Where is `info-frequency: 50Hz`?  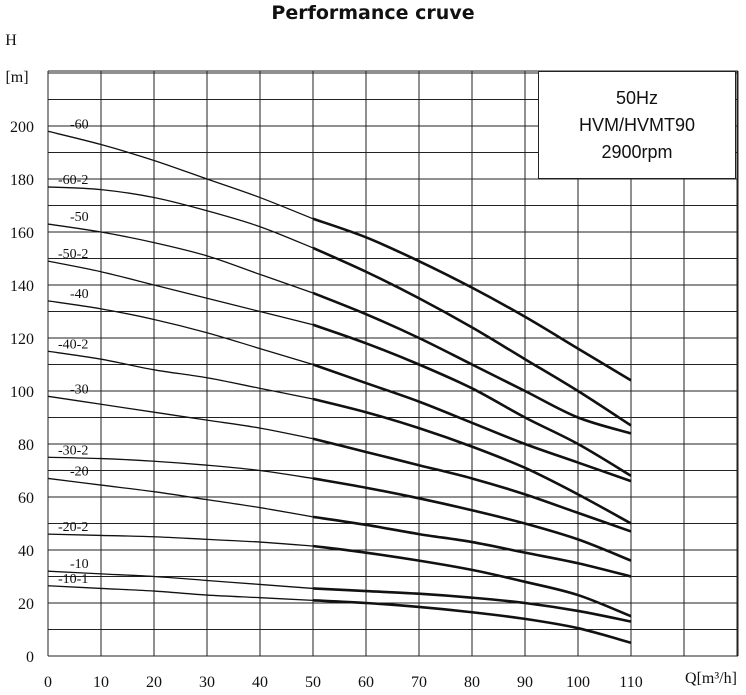
info-frequency: 50Hz is located at coordinates (637, 97).